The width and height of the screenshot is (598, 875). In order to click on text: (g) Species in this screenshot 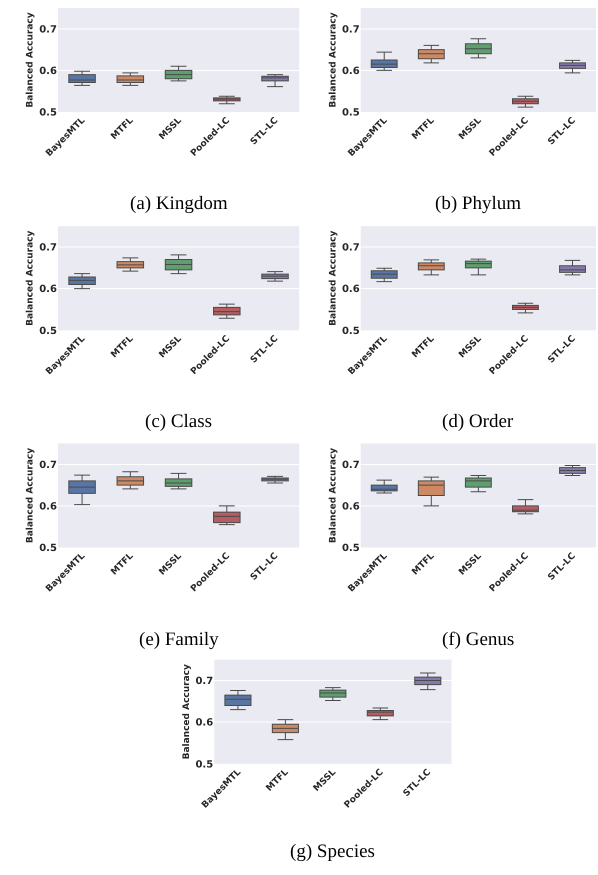, I will do `click(332, 851)`.